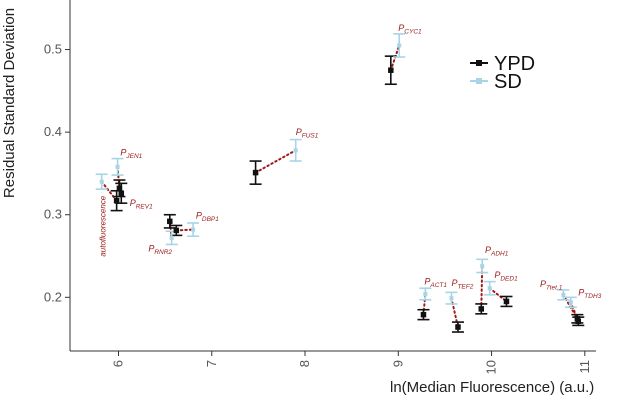  What do you see at coordinates (563, 294) in the screenshot?
I see `sd-7tet-1-point` at bounding box center [563, 294].